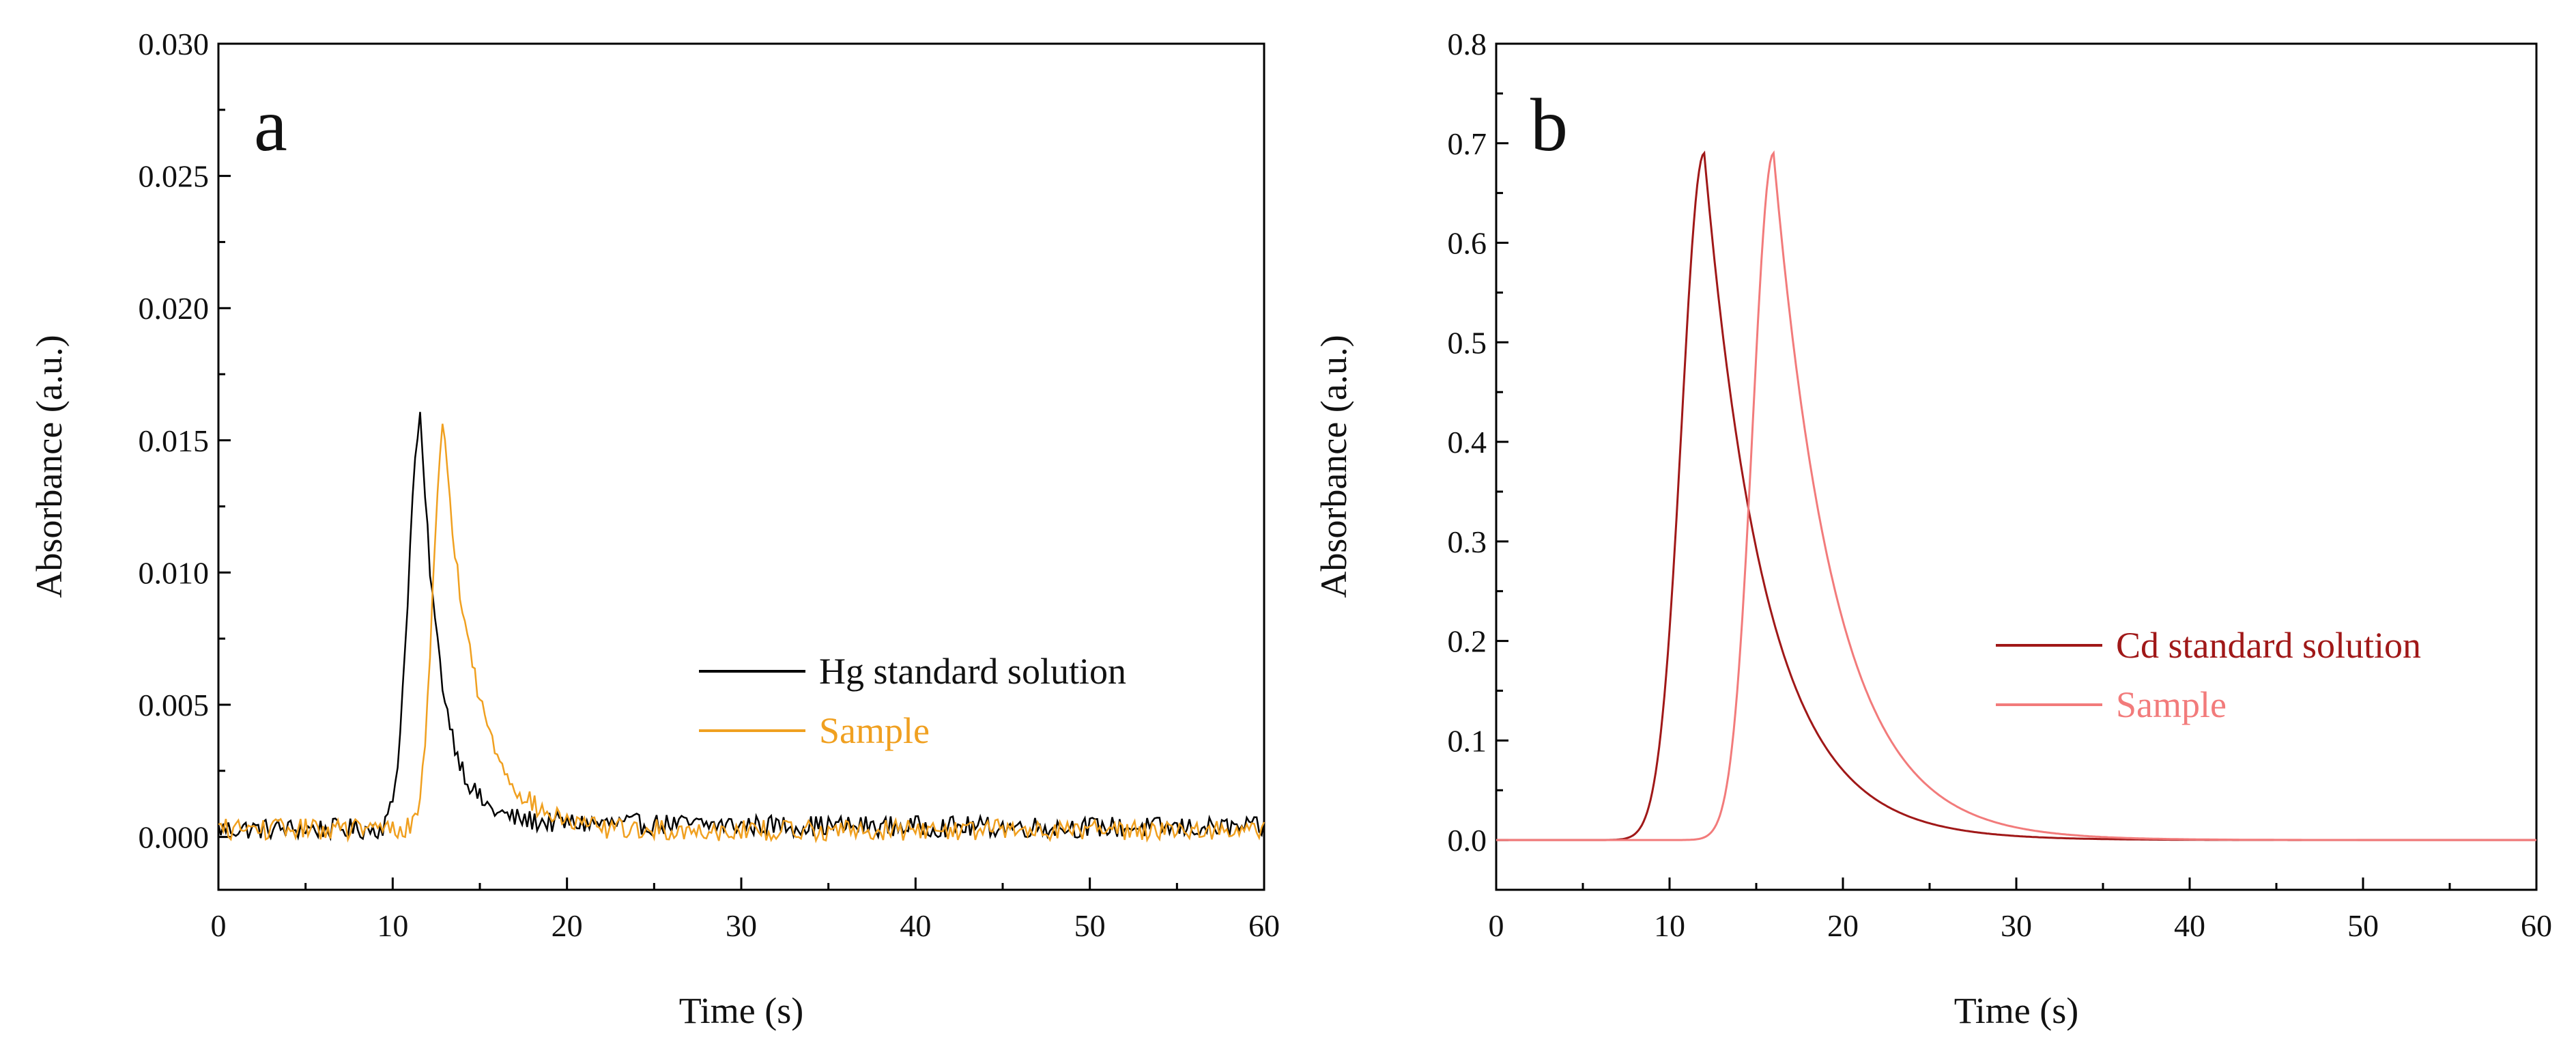 The width and height of the screenshot is (2576, 1053). I want to click on panel-b-y-tick-label: 0.7, so click(1467, 143).